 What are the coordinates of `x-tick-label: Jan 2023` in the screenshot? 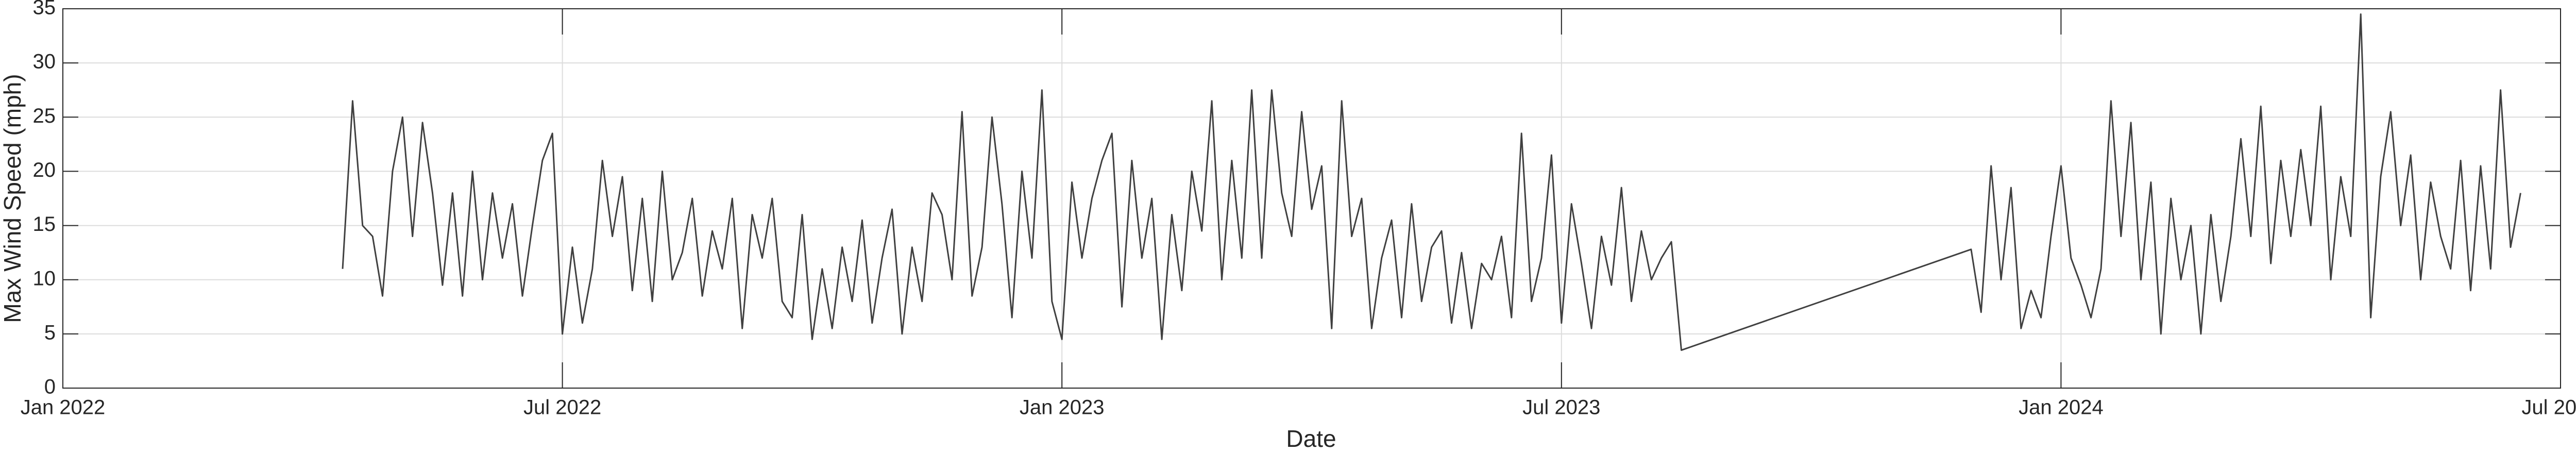 It's located at (1062, 407).